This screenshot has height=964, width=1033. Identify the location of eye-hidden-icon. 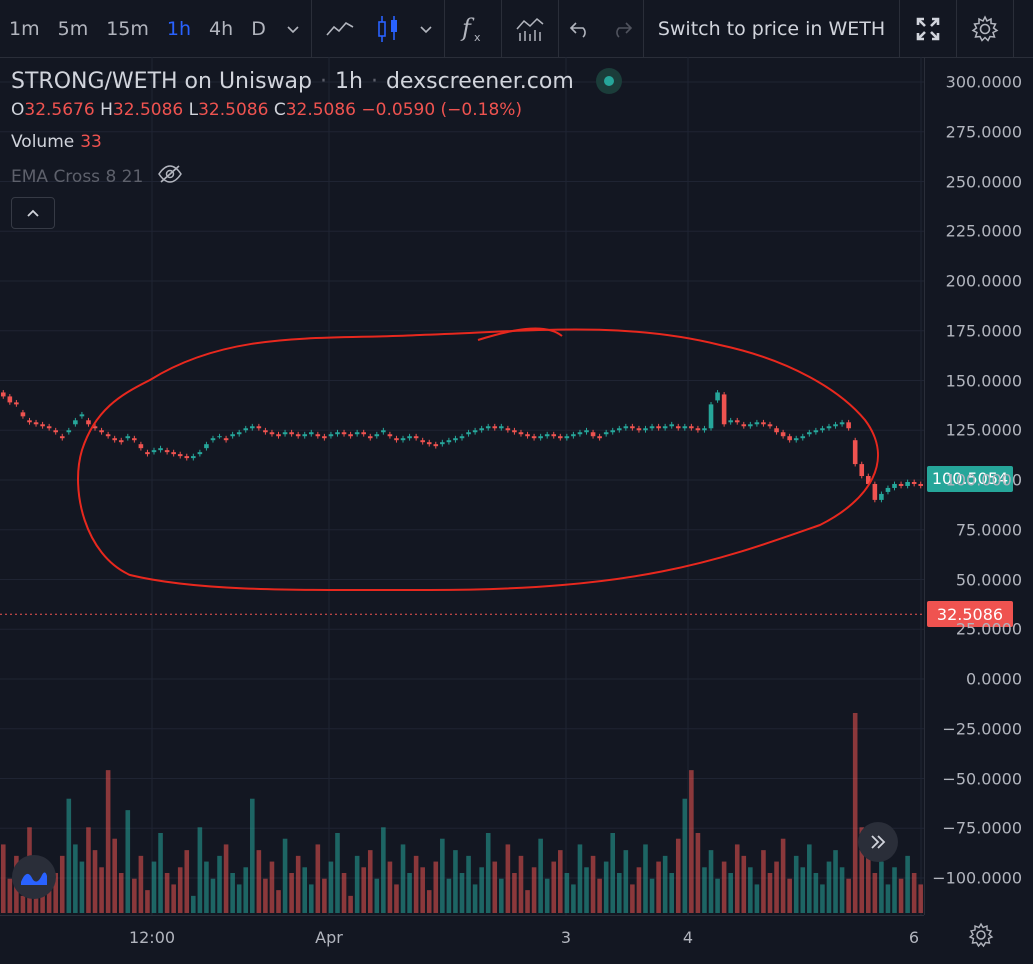
(170, 176).